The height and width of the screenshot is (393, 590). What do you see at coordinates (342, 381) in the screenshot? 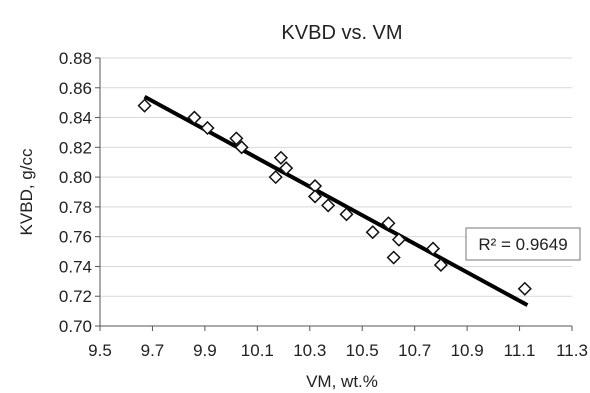
I see `x-axis-title: VM, wt.%` at bounding box center [342, 381].